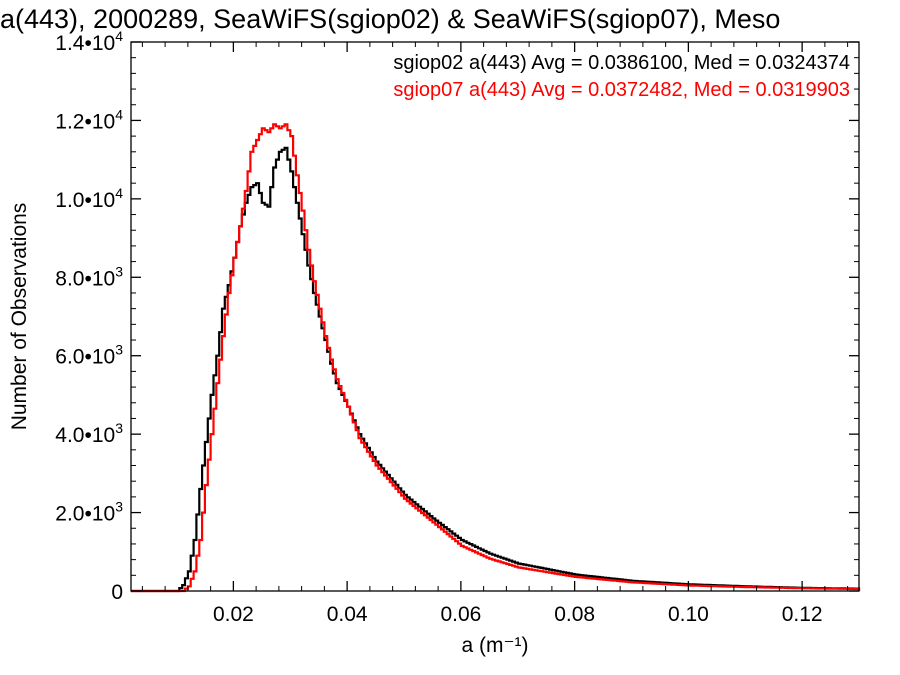  What do you see at coordinates (494, 645) in the screenshot?
I see `x-axis-label: a (m⁻¹)` at bounding box center [494, 645].